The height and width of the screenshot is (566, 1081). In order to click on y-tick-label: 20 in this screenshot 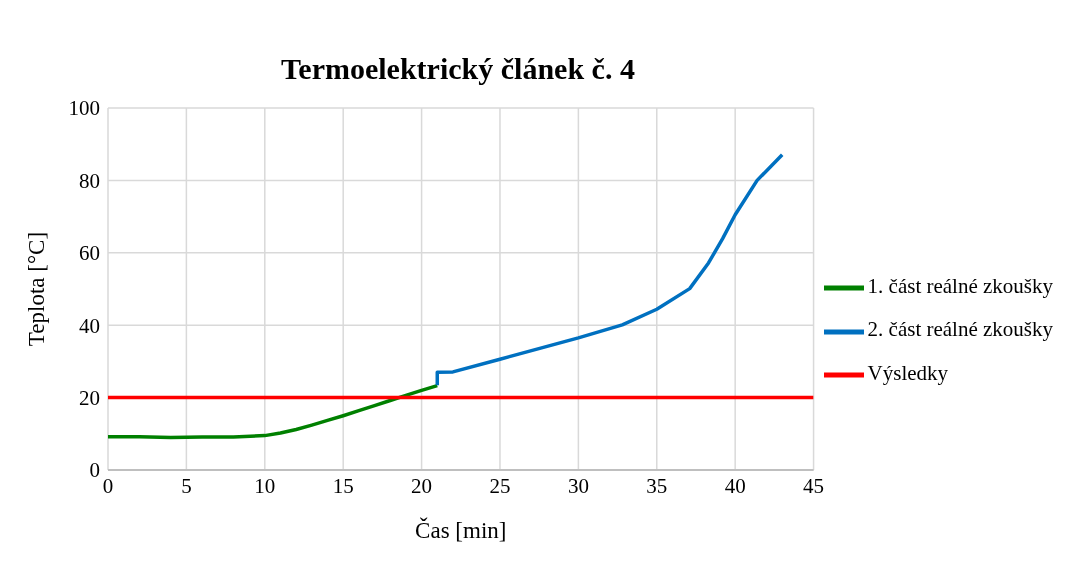, I will do `click(89, 398)`.